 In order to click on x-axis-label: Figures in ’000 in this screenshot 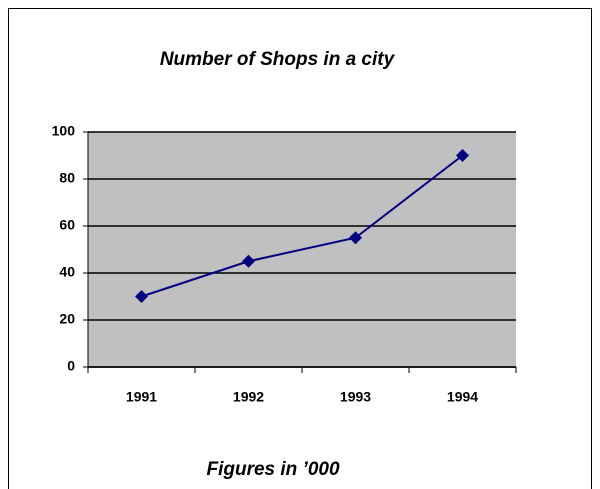, I will do `click(272, 469)`.